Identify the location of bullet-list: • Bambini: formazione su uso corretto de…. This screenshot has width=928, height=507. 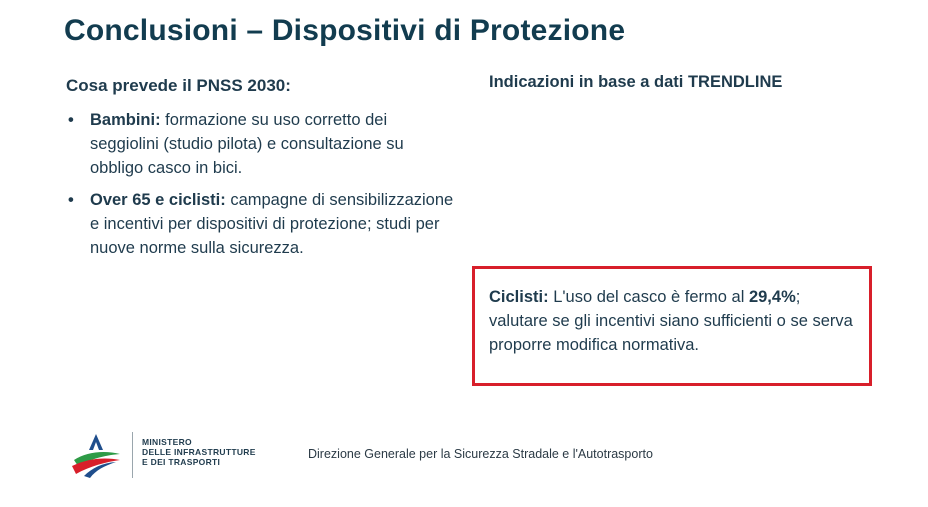
(261, 184).